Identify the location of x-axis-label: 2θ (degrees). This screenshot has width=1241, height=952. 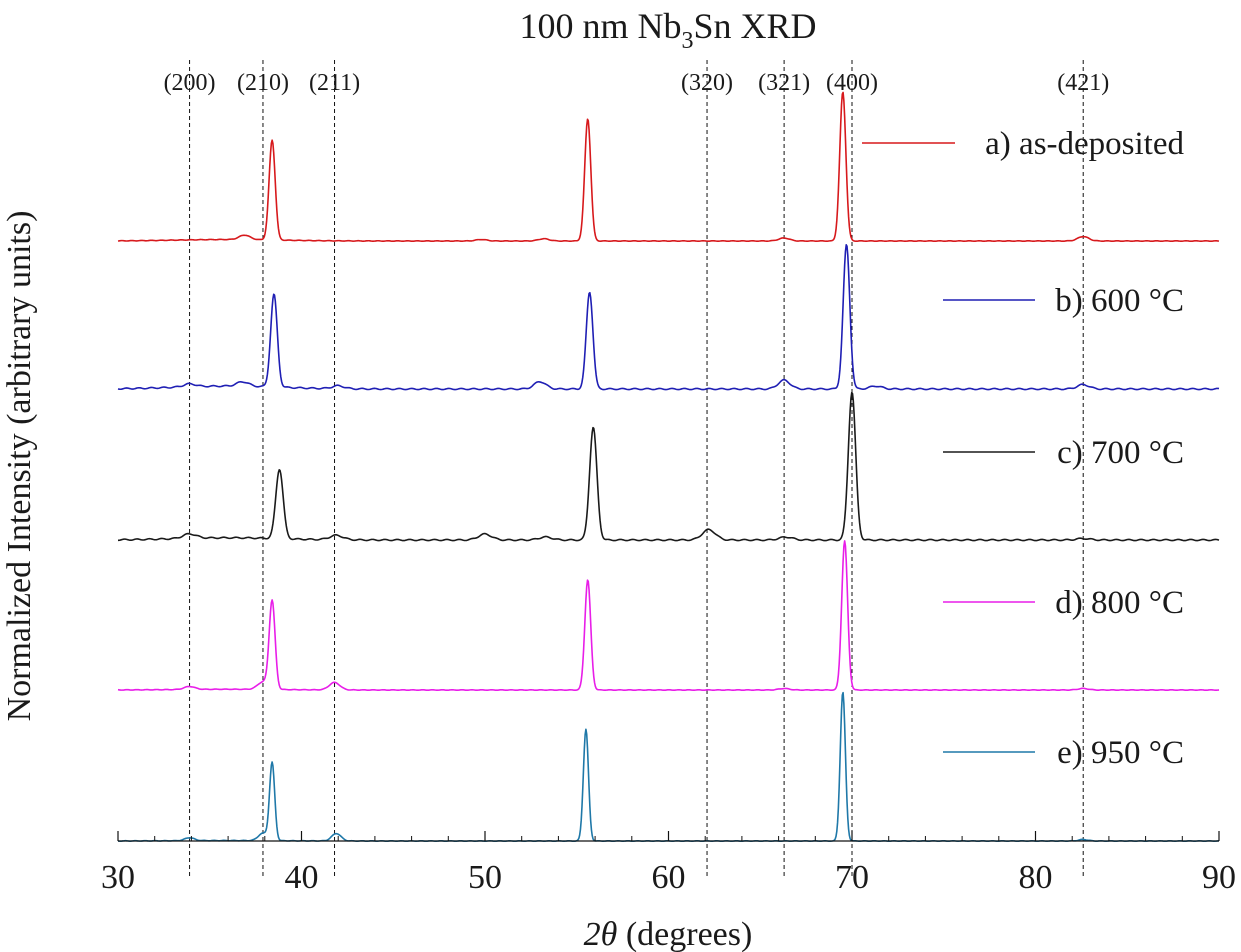
(668, 934).